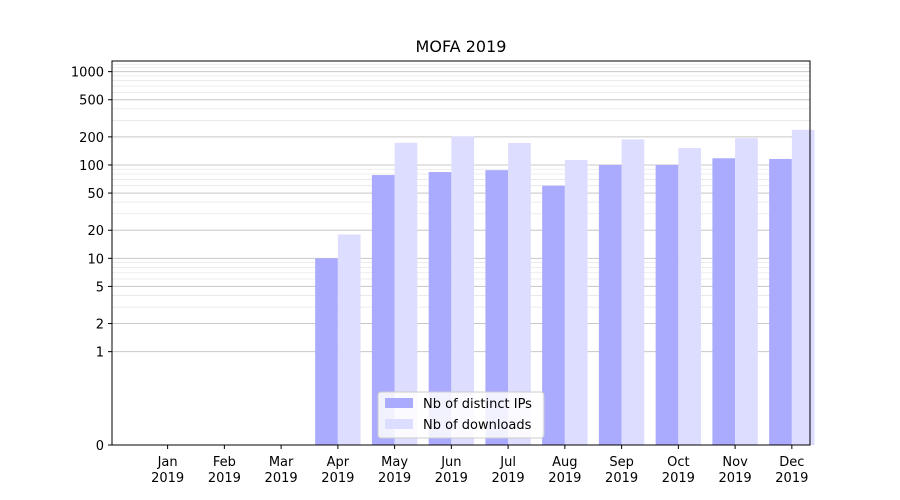 The height and width of the screenshot is (500, 900). I want to click on x-tick-label-month: Dec, so click(791, 462).